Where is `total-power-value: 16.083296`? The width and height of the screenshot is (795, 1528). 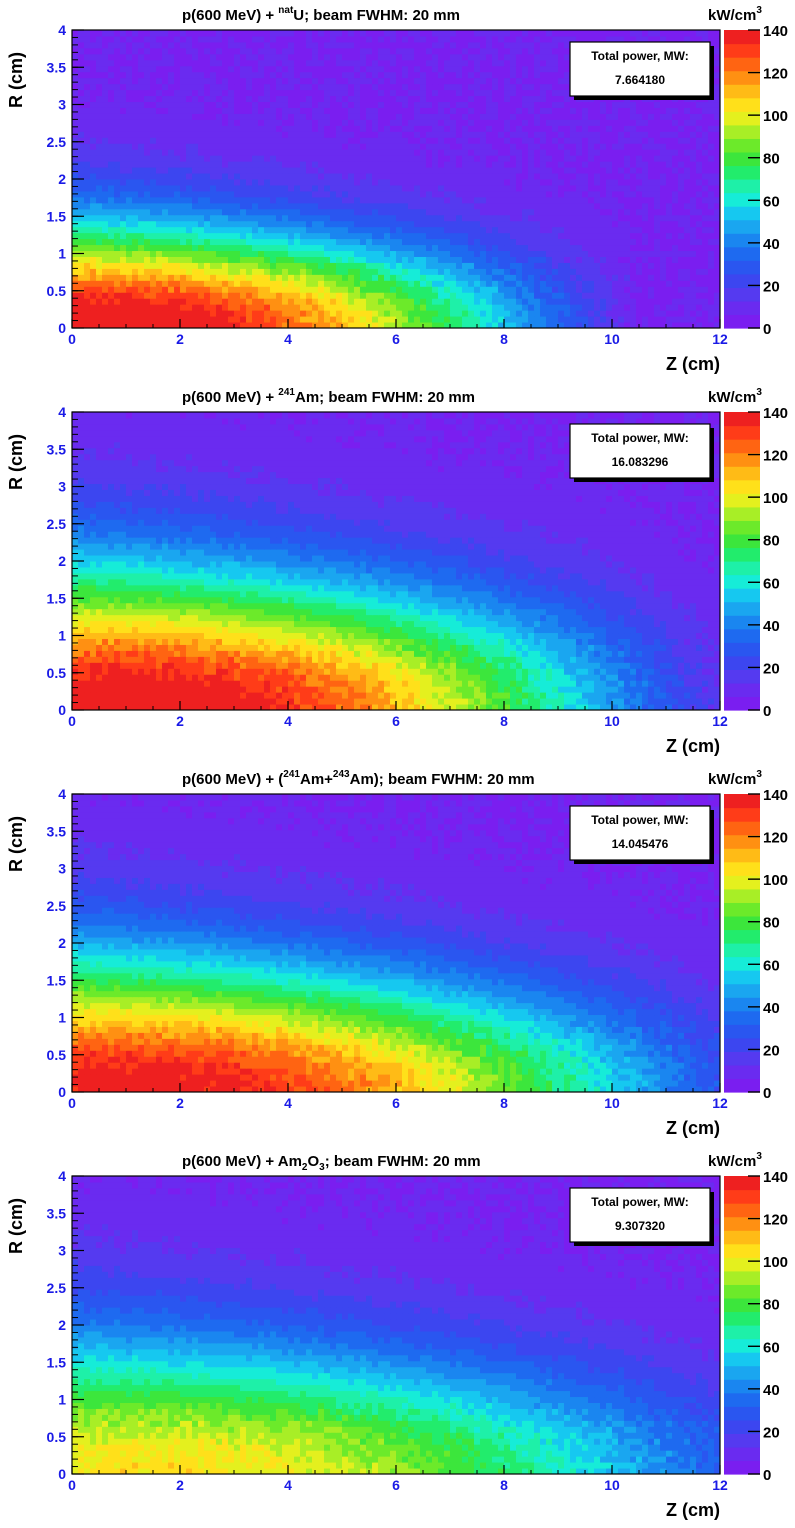 total-power-value: 16.083296 is located at coordinates (640, 462).